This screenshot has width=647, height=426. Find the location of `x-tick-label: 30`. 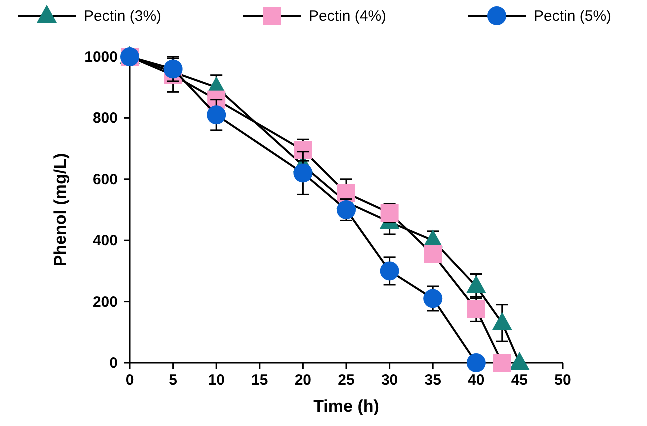

x-tick-label: 30 is located at coordinates (389, 380).